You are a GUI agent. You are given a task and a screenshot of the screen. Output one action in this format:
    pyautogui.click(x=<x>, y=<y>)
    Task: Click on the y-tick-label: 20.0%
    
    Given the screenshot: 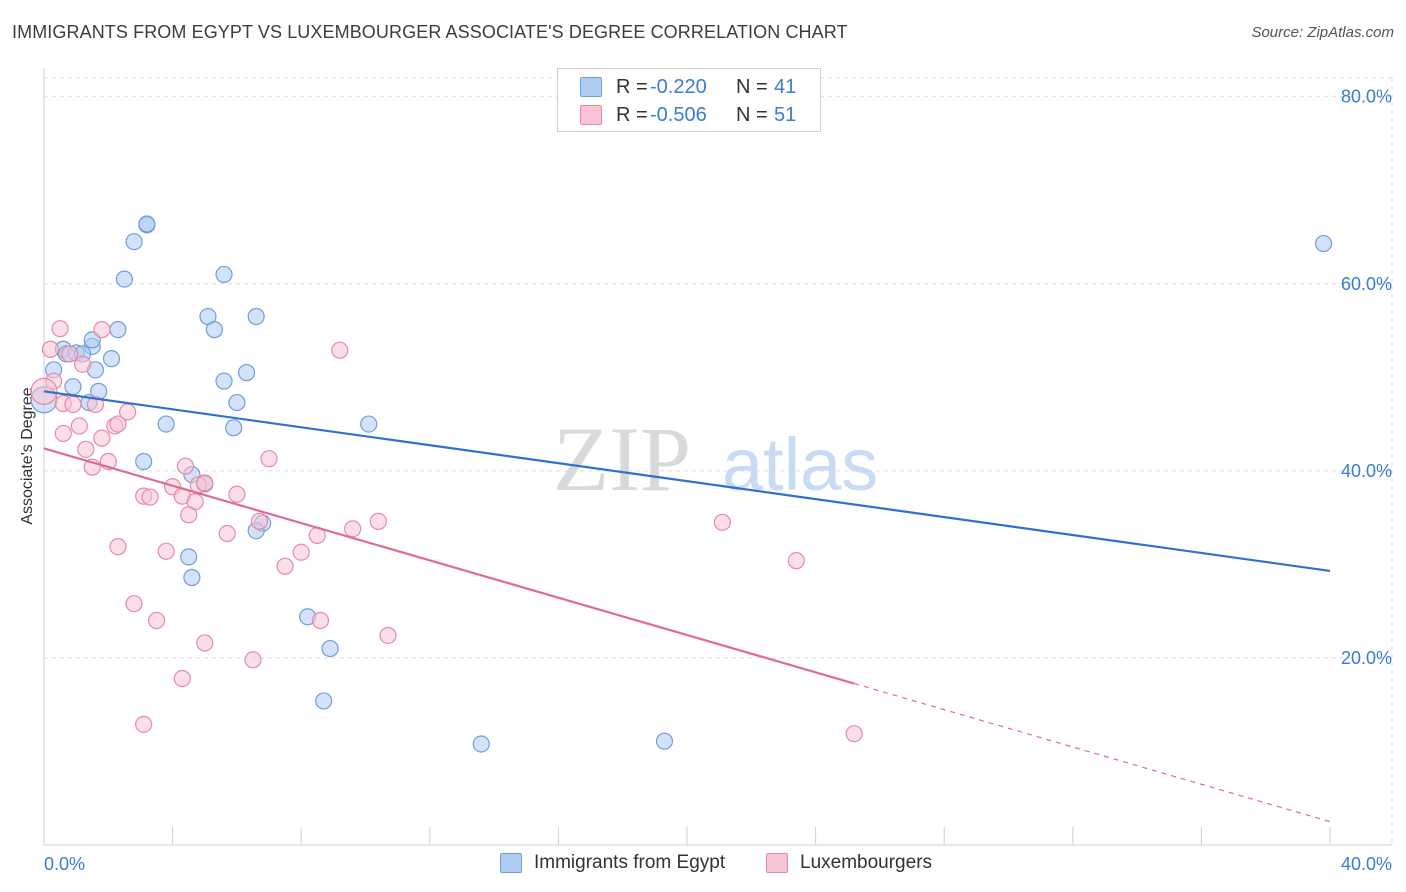 What is the action you would take?
    pyautogui.click(x=1366, y=658)
    